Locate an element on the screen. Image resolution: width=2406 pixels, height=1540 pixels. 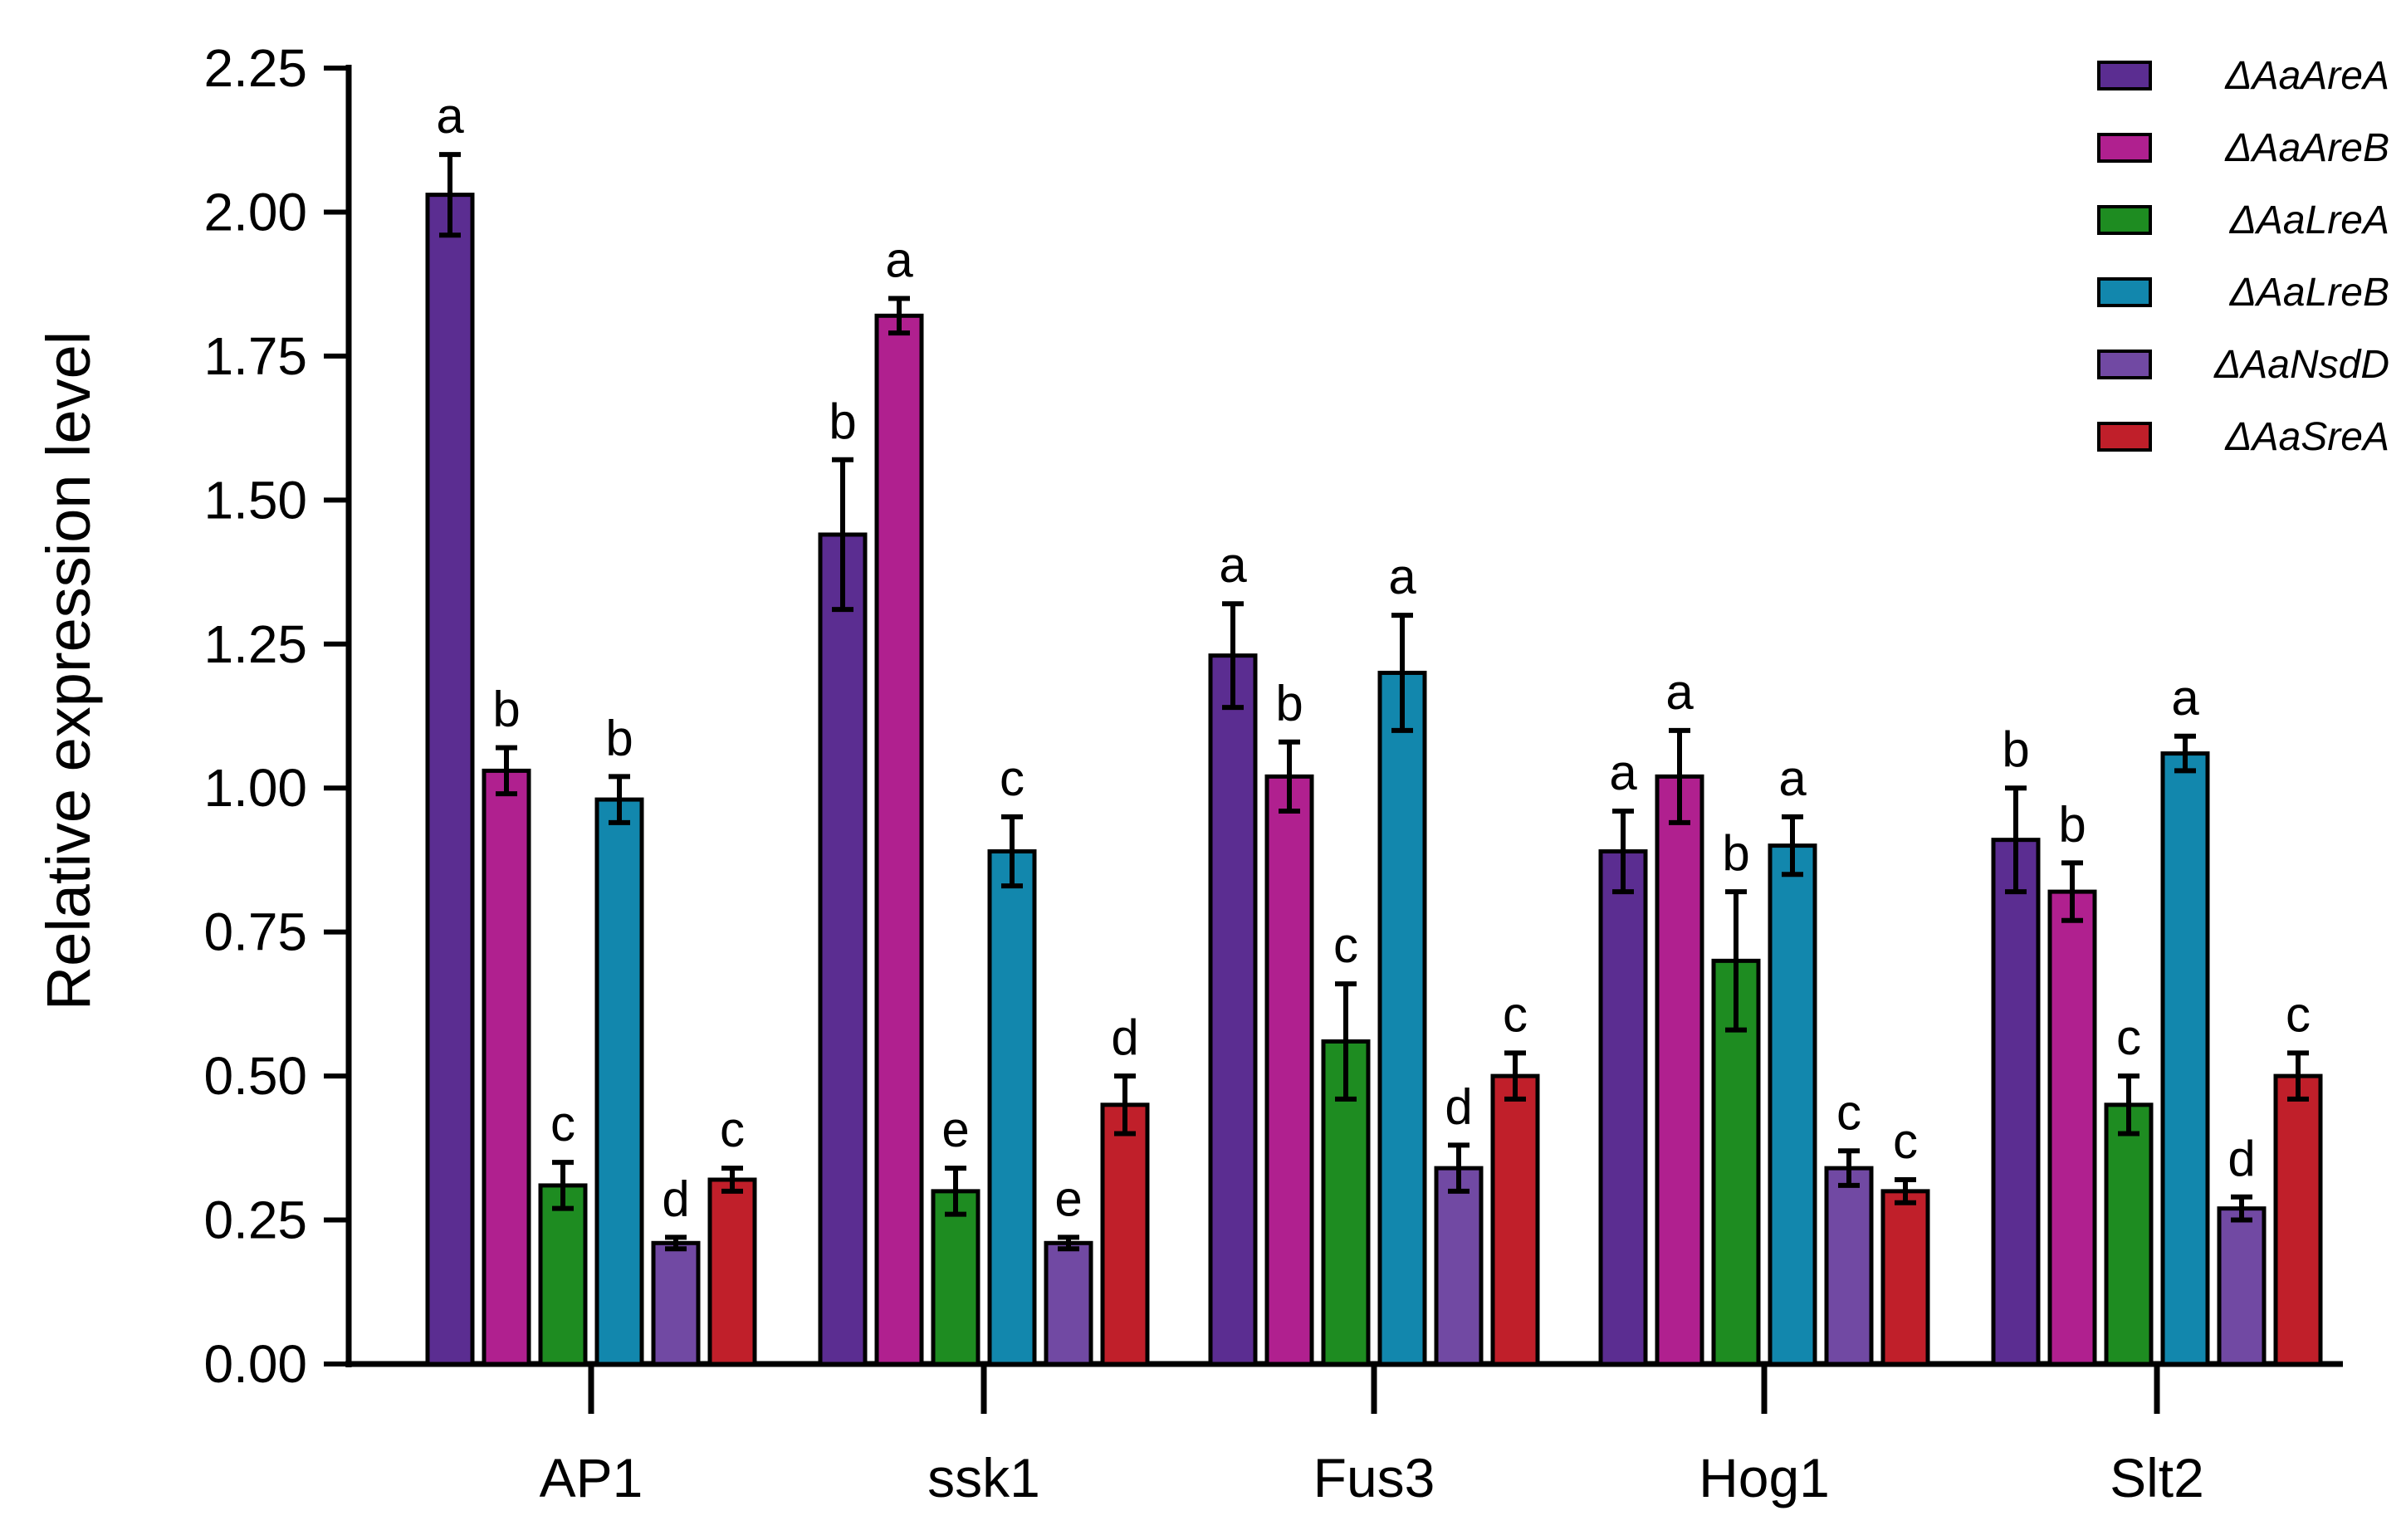
x-tick-label: Fus3 is located at coordinates (1374, 1478).